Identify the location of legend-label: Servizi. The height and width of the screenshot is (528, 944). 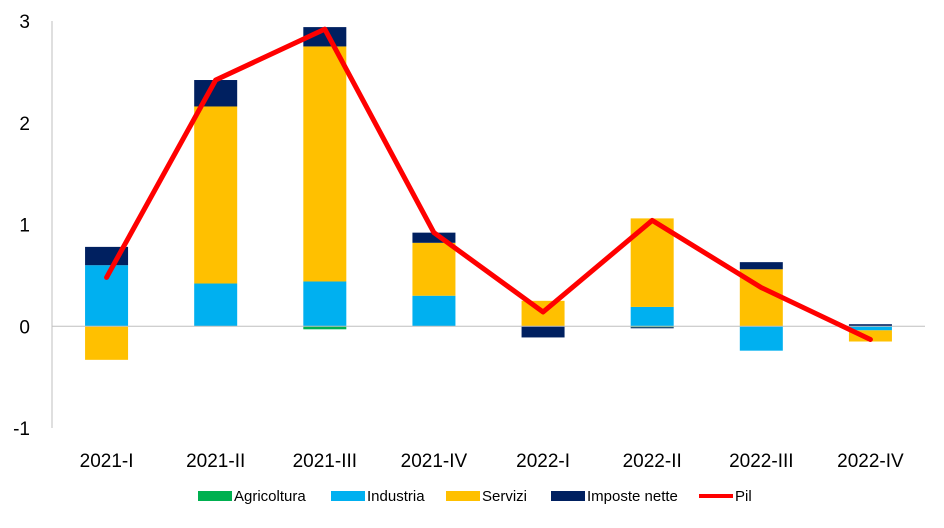
(504, 496).